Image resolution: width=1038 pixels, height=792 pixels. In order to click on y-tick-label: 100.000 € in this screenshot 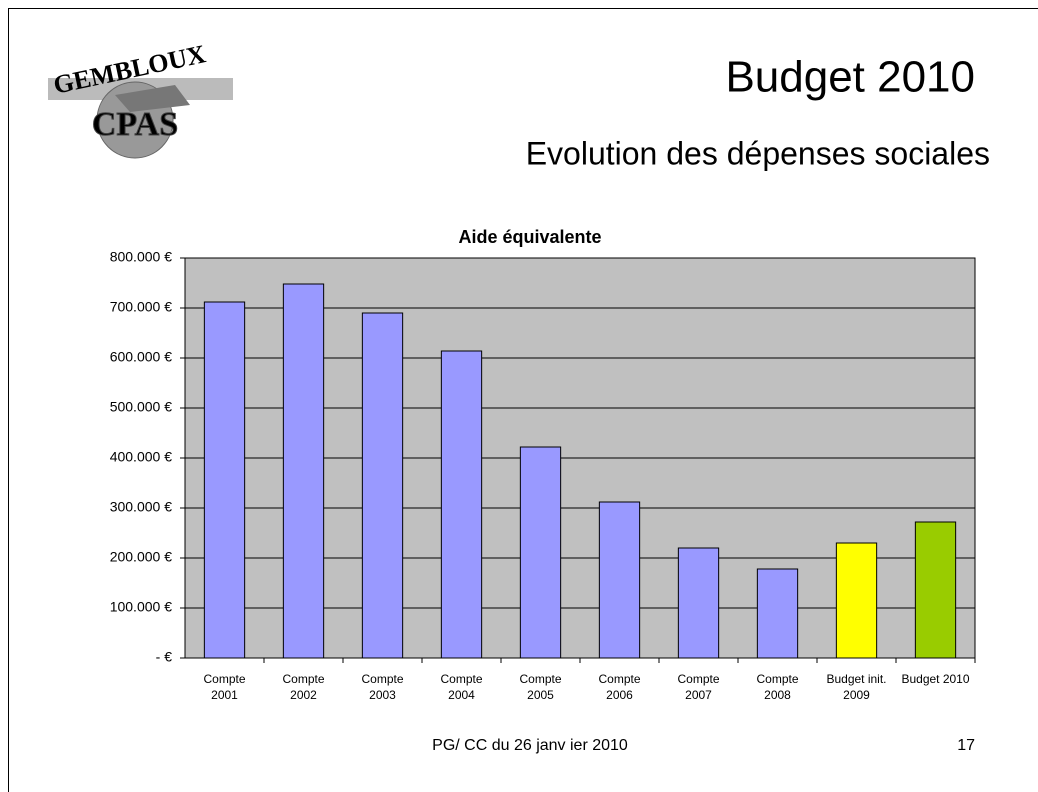, I will do `click(141, 607)`.